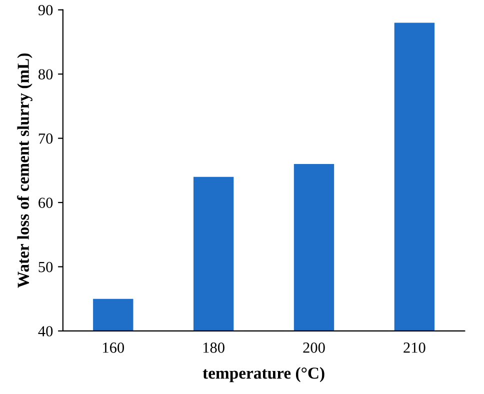  What do you see at coordinates (213, 347) in the screenshot?
I see `x-tick-label: 180` at bounding box center [213, 347].